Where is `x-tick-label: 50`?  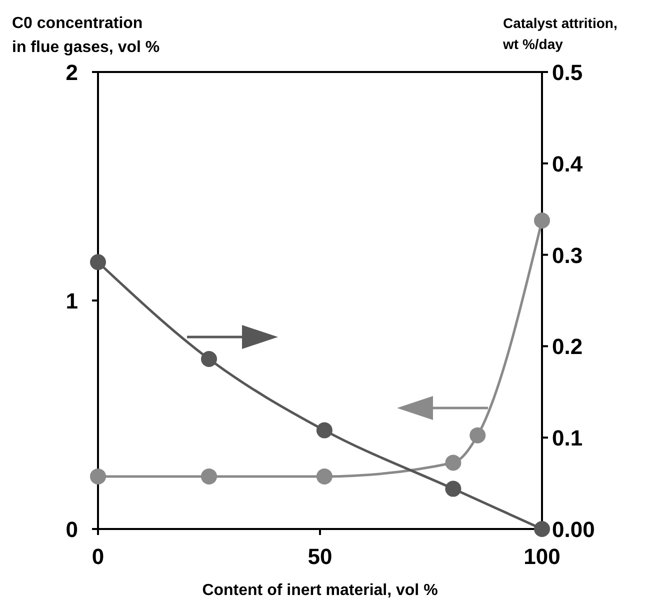 x-tick-label: 50 is located at coordinates (320, 556).